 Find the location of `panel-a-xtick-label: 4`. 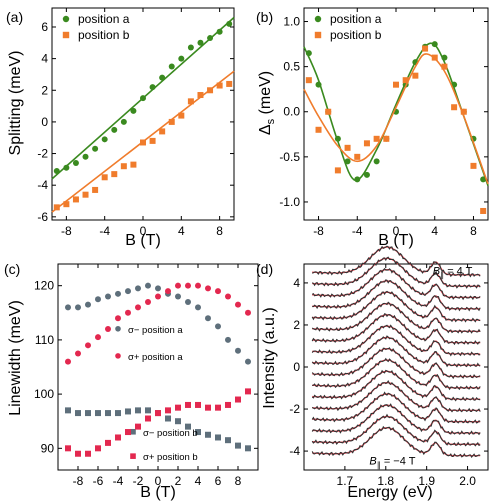

panel-a-xtick-label: 4 is located at coordinates (181, 231).